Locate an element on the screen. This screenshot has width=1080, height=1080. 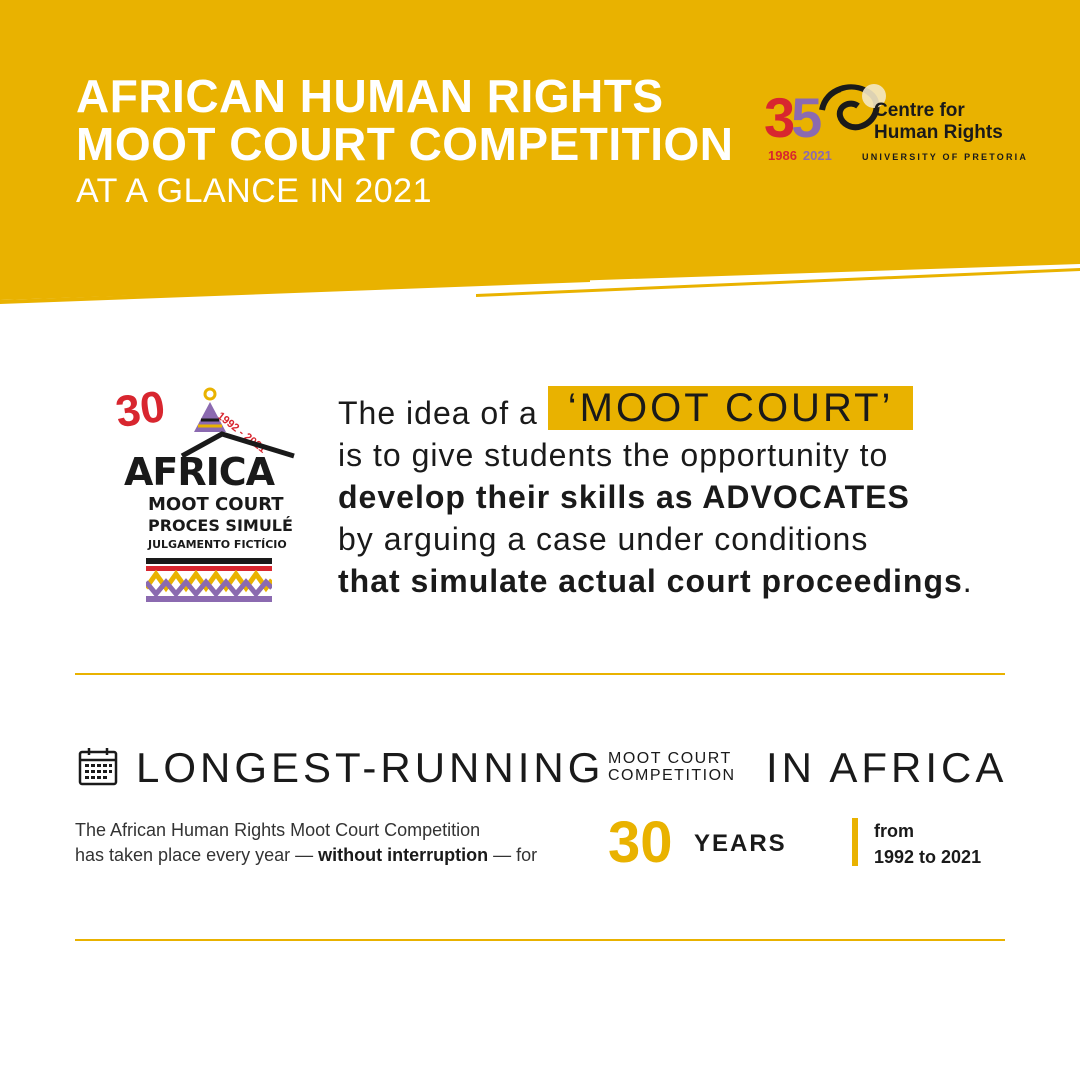
intro-prefix: The idea of a is located at coordinates (438, 413).